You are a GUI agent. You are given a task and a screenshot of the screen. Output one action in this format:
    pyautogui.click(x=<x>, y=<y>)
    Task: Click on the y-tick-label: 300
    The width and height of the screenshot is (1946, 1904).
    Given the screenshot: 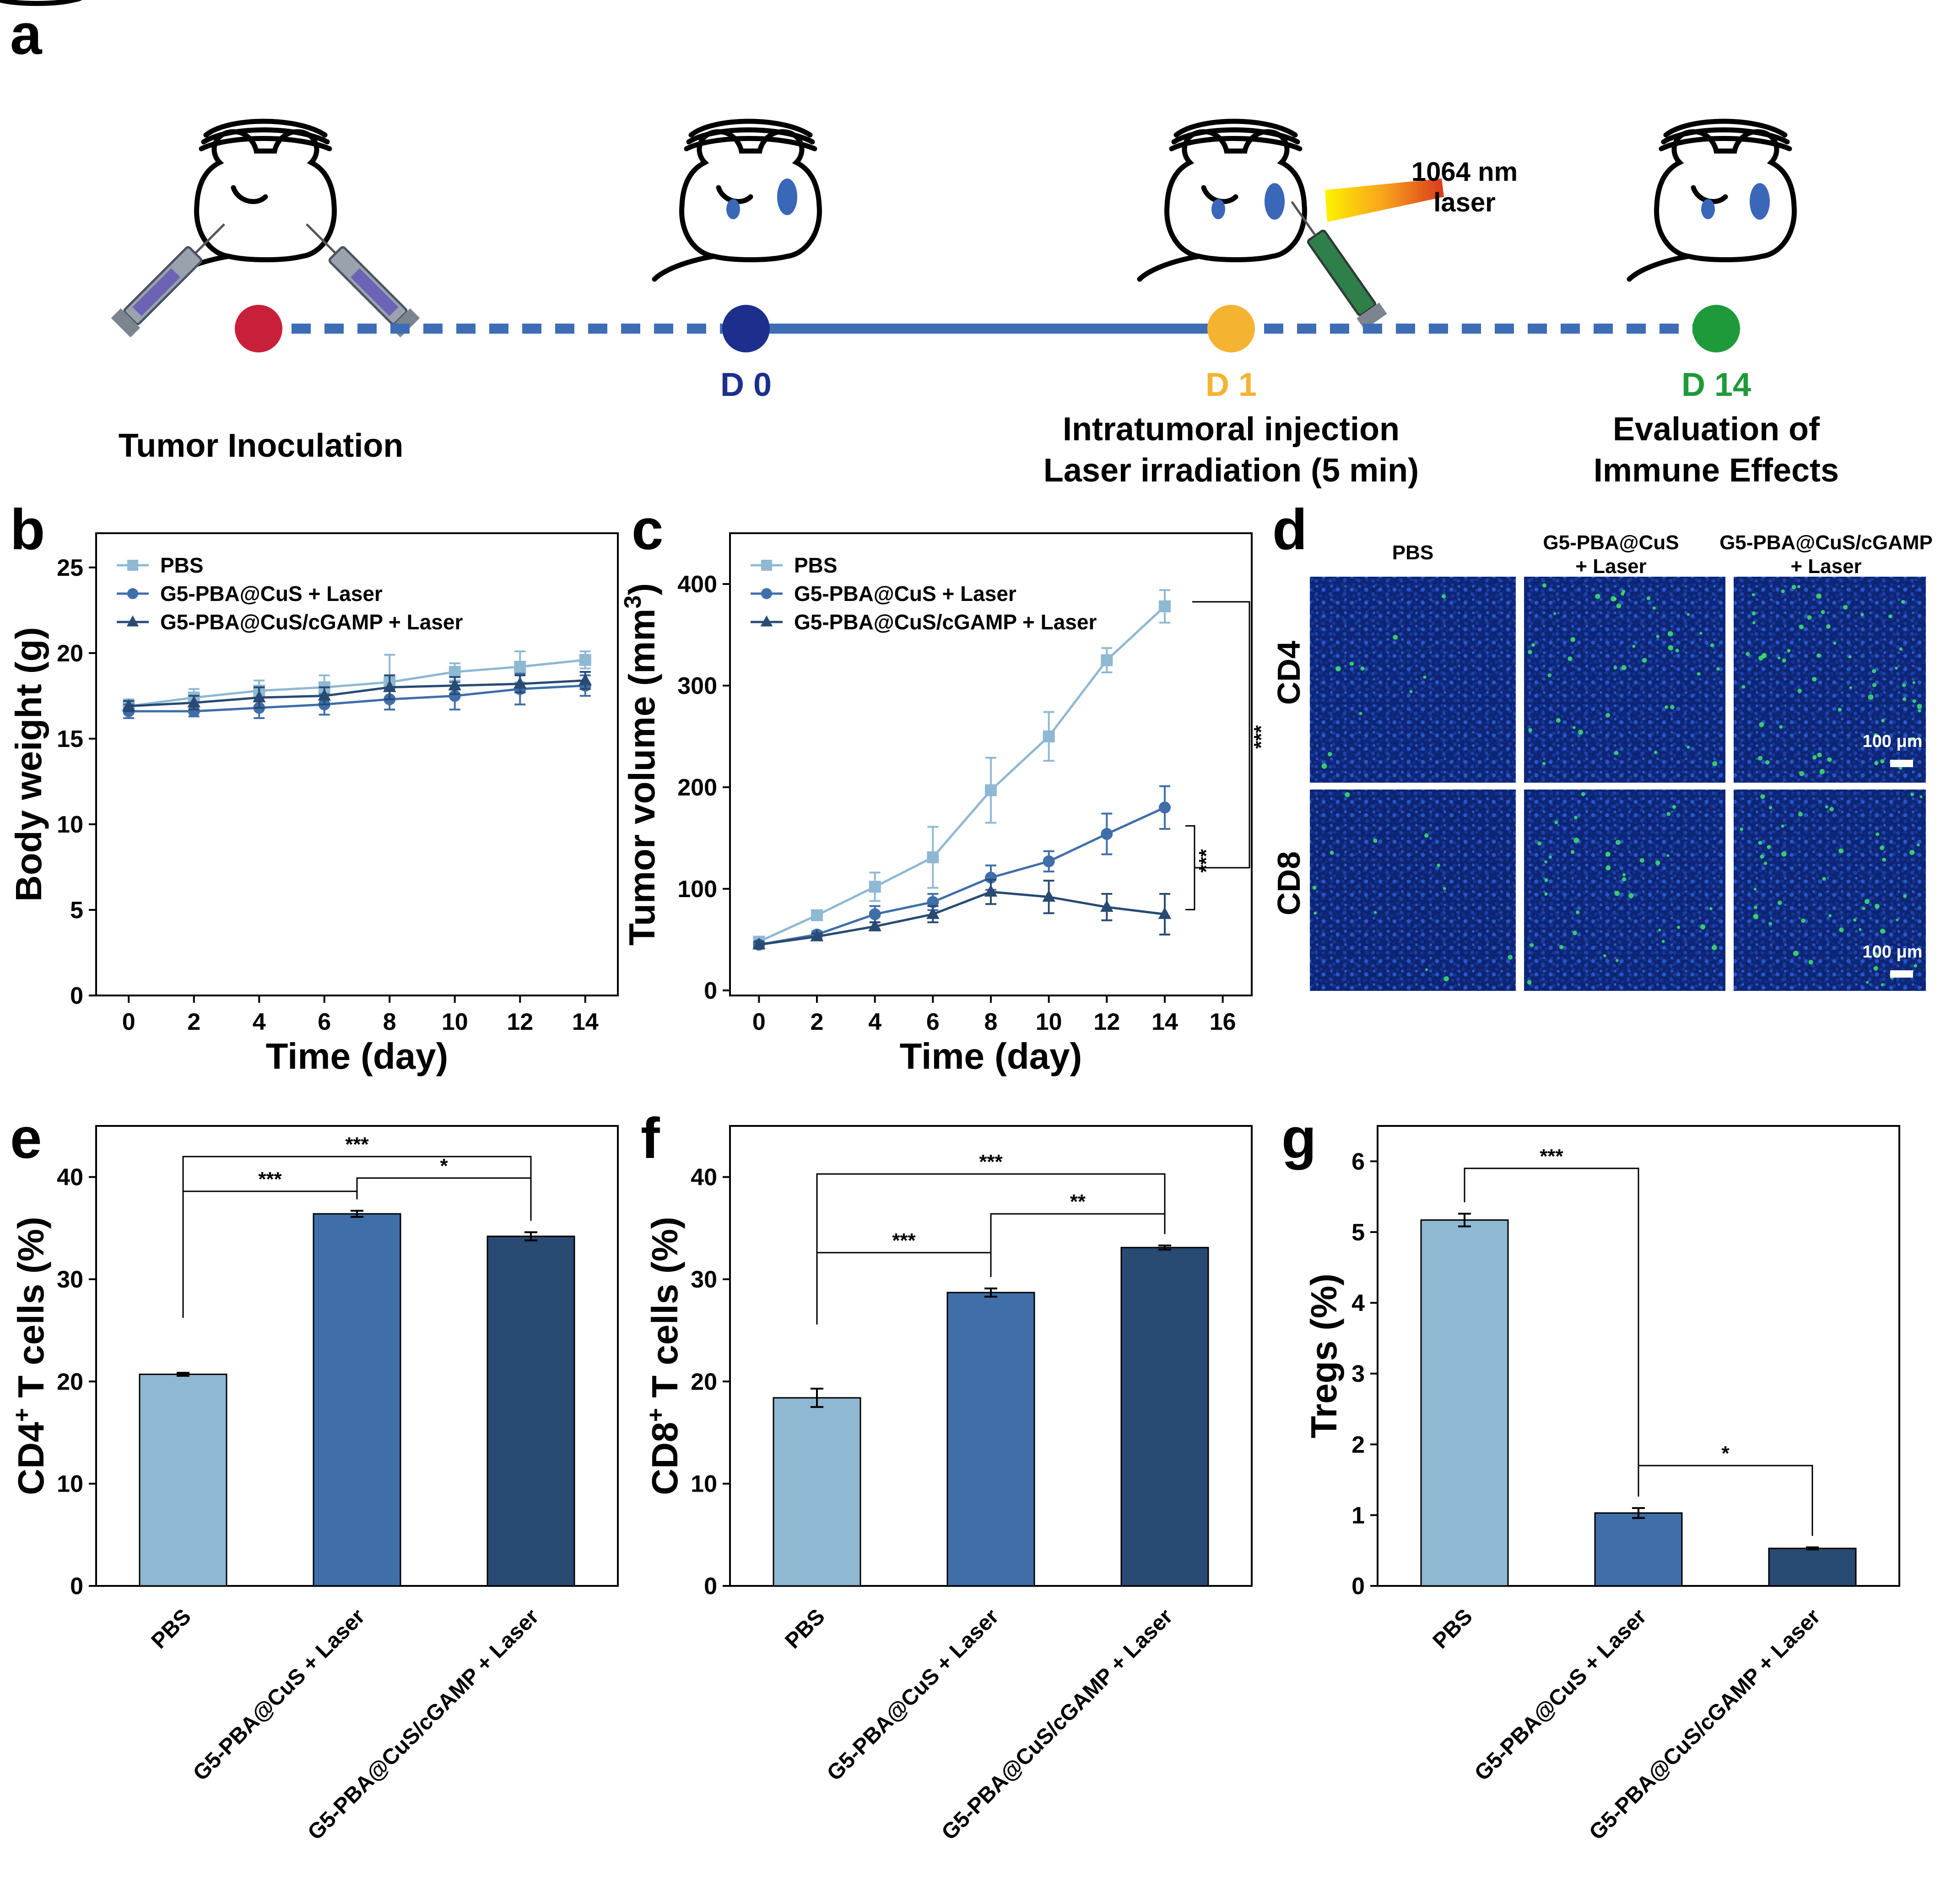 What is the action you would take?
    pyautogui.click(x=697, y=686)
    